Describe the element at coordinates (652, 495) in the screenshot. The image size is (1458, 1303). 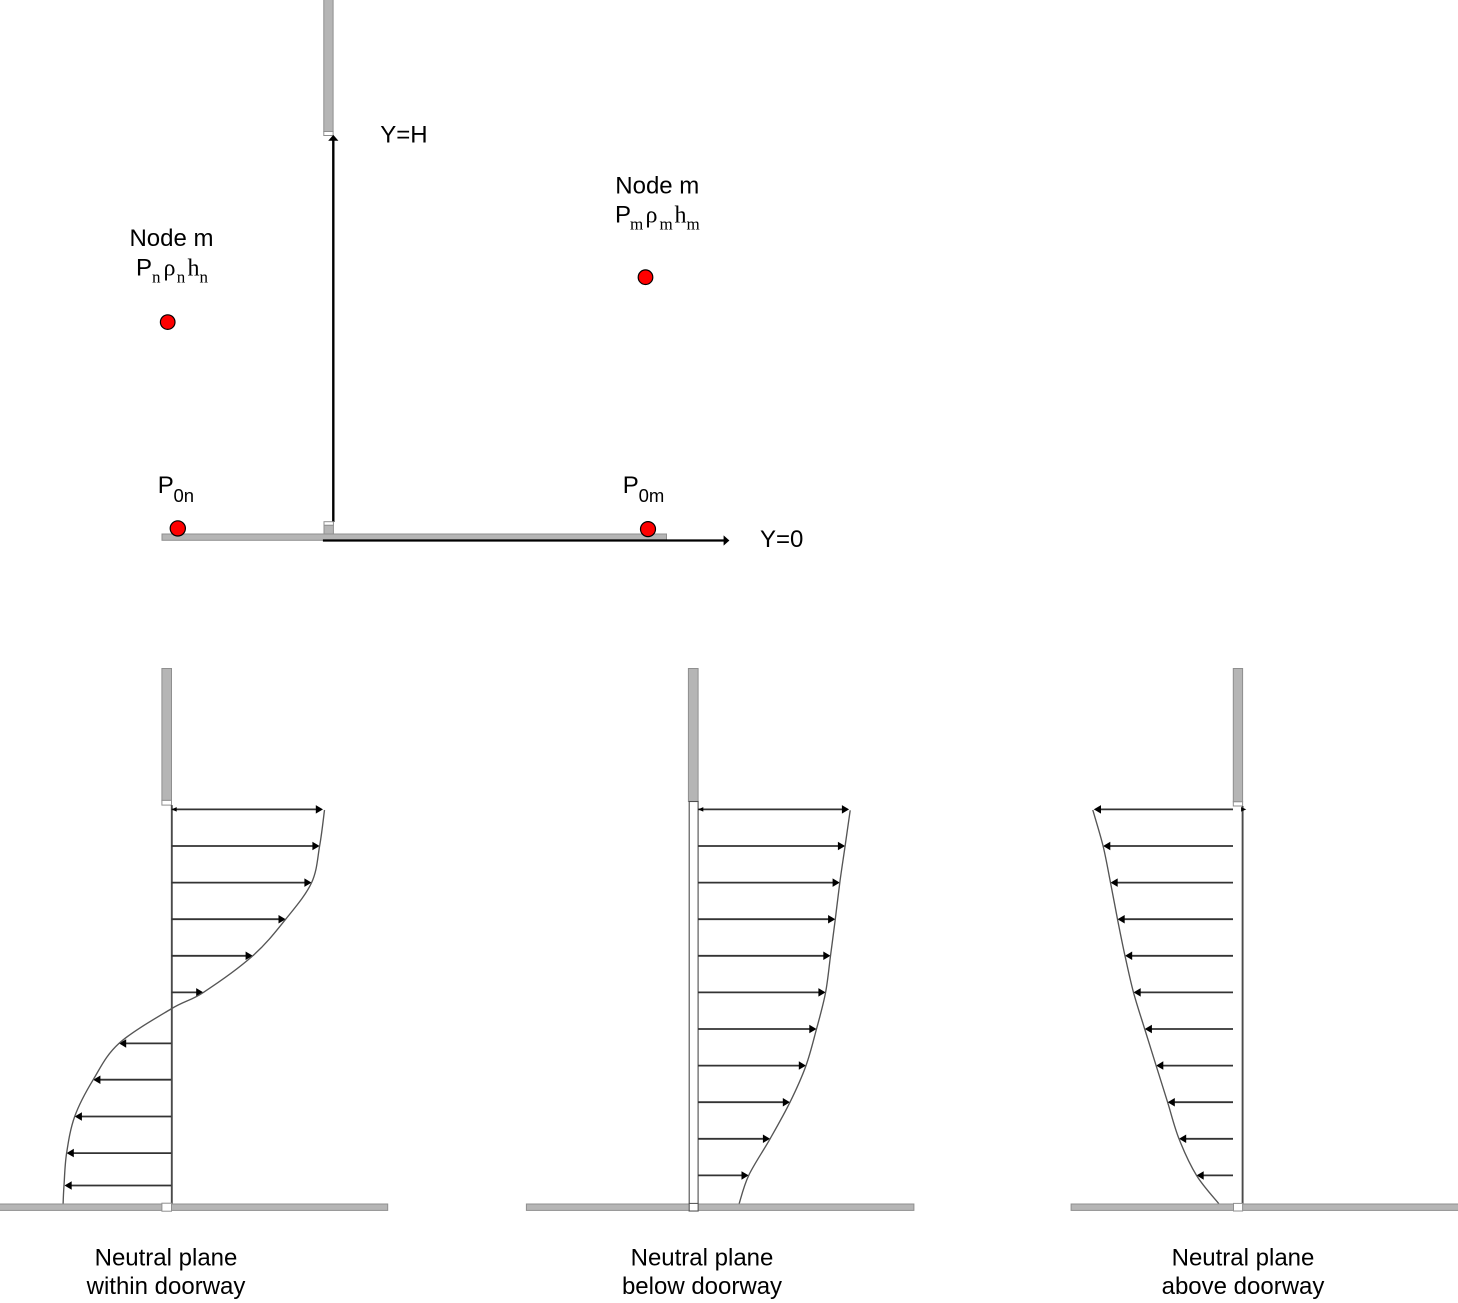
I see `svg-text: 0m` at that location.